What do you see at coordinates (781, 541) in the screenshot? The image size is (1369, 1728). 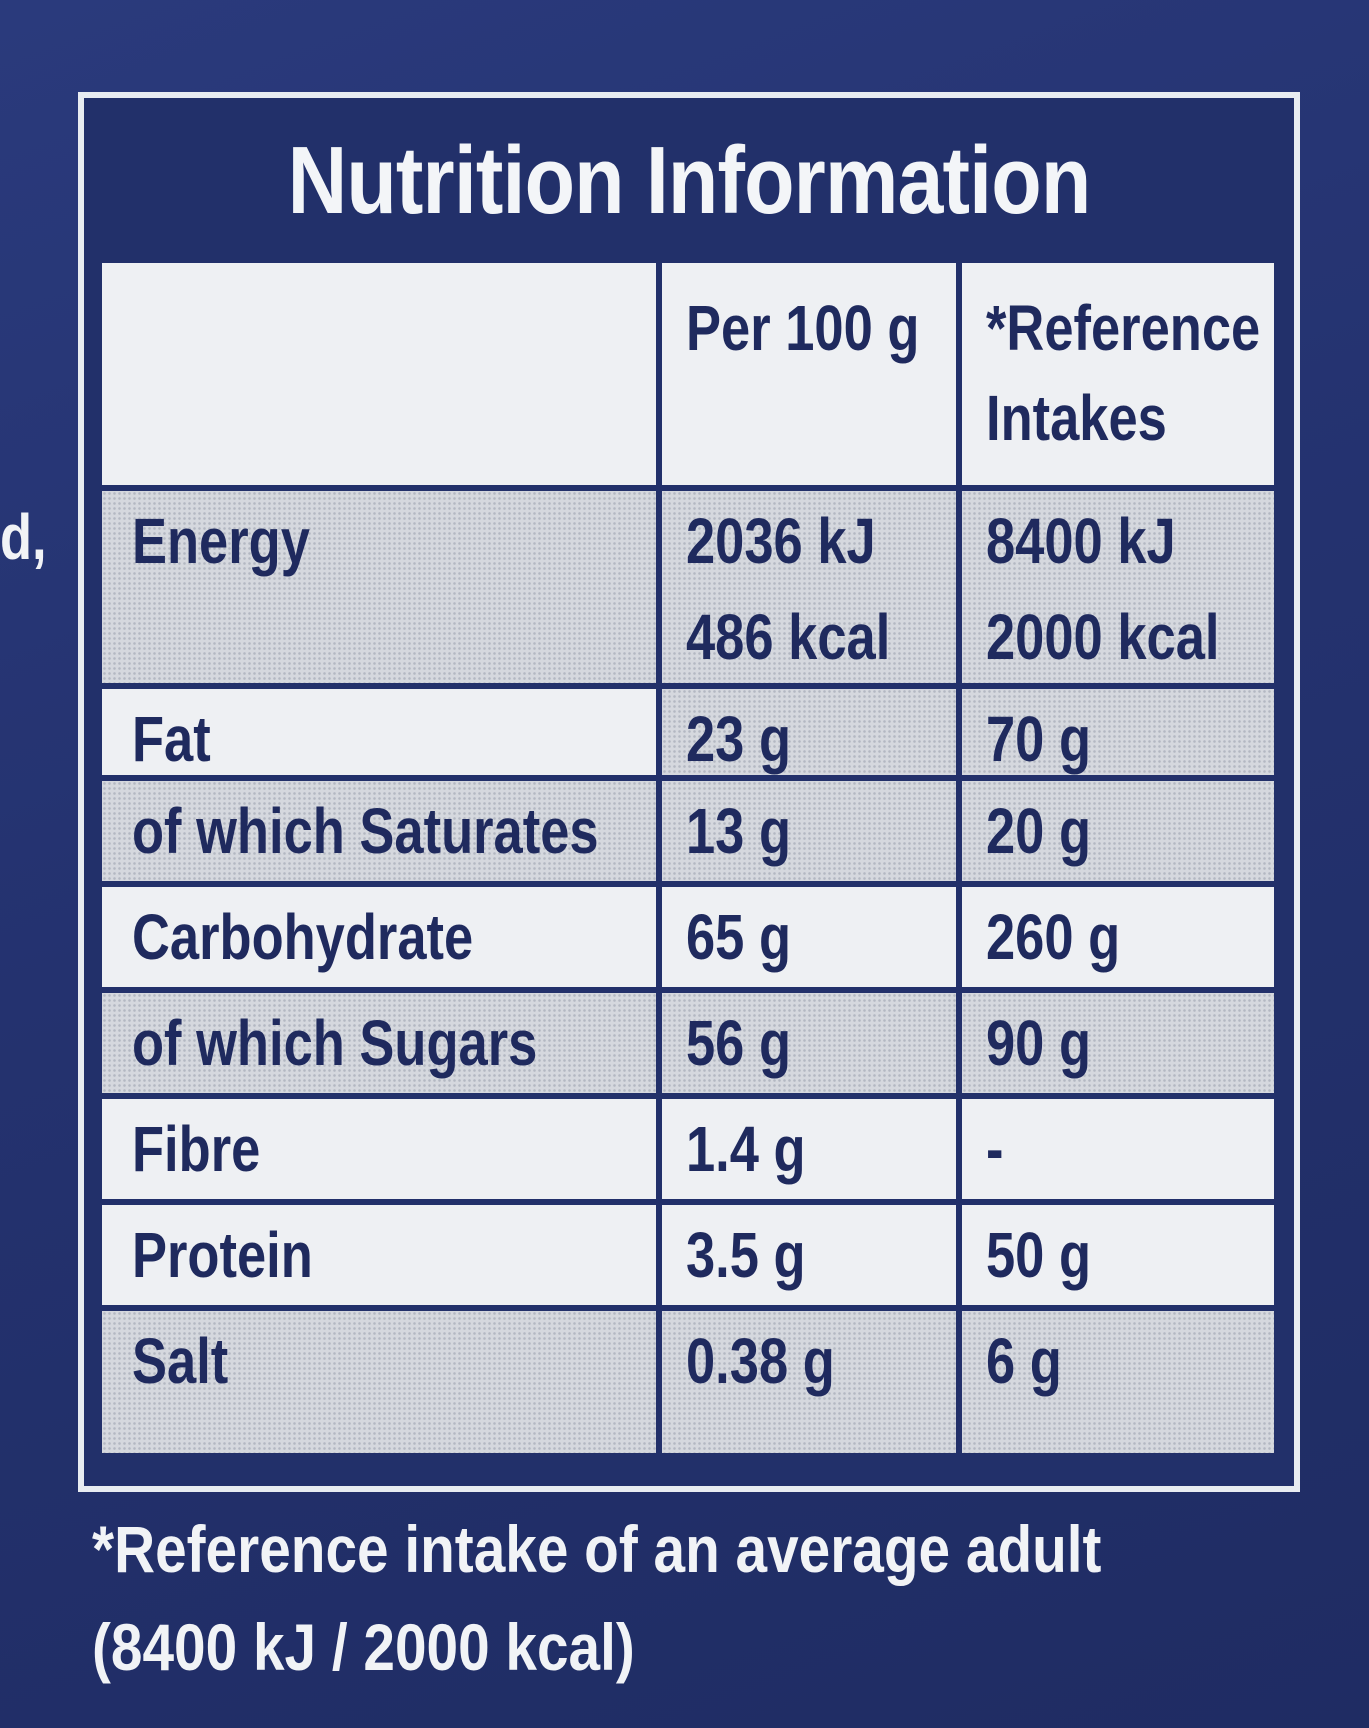 I see `energy-per100-kj: 2036 kJ` at bounding box center [781, 541].